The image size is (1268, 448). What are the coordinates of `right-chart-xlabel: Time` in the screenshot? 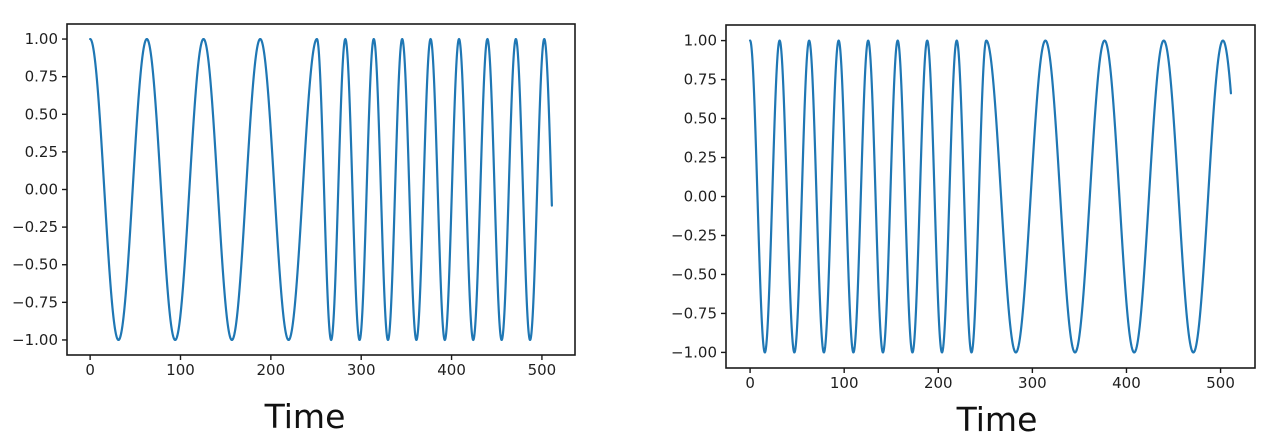 It's located at (997, 419).